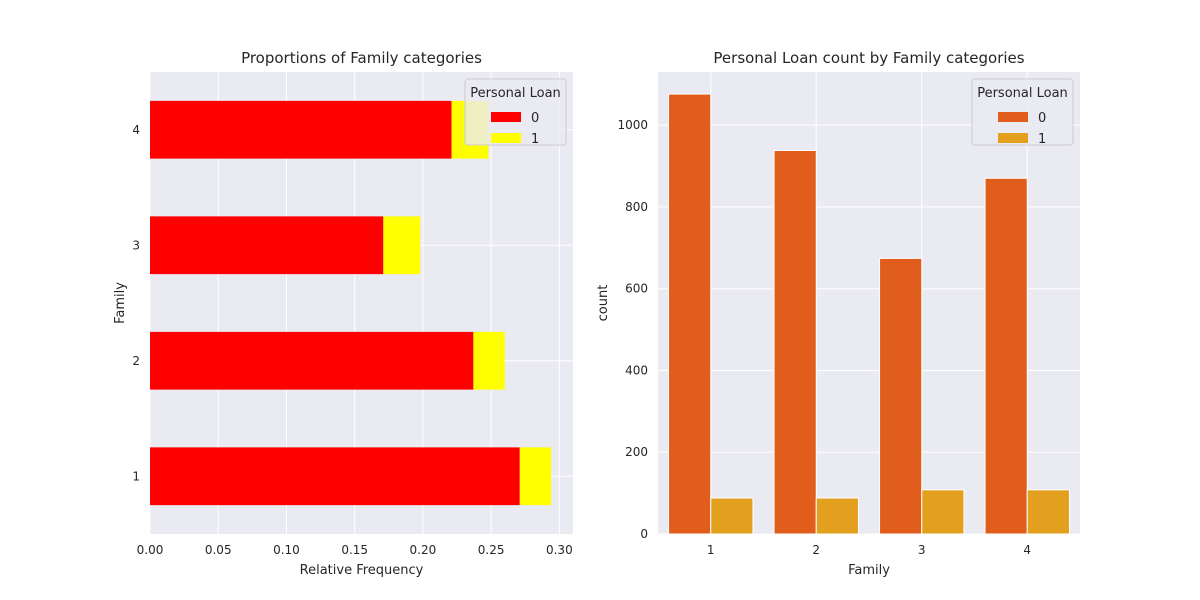 This screenshot has width=1200, height=600. What do you see at coordinates (636, 370) in the screenshot?
I see `right-y-tick-label: 400` at bounding box center [636, 370].